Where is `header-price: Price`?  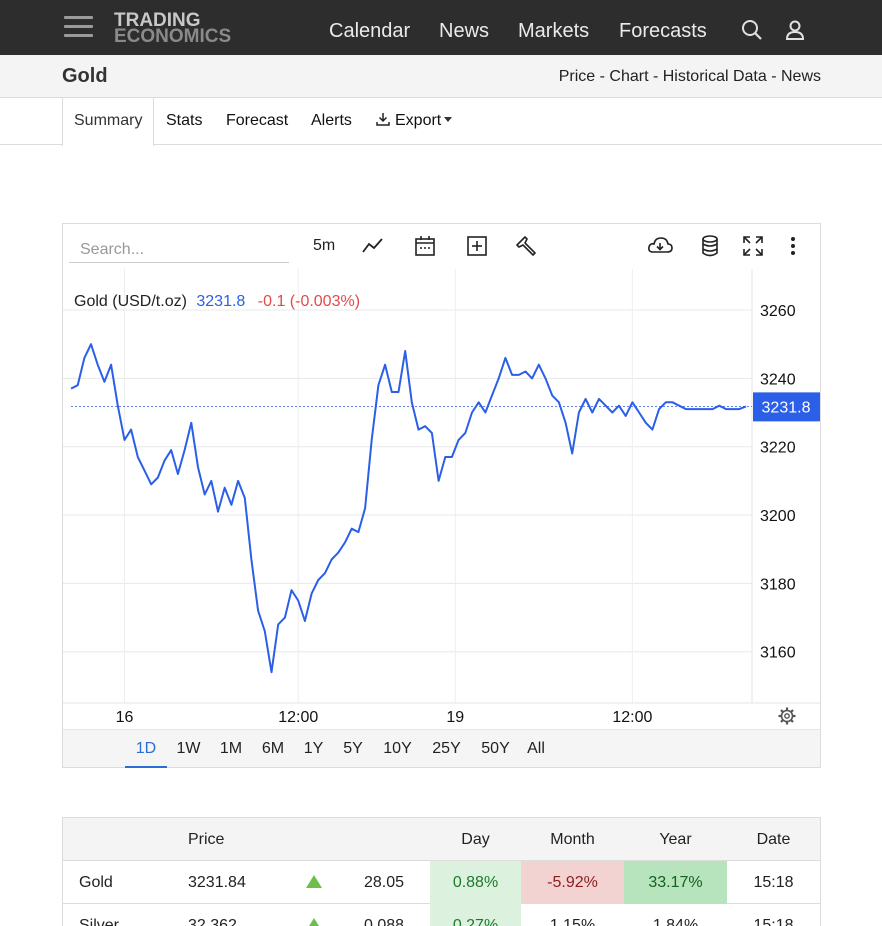
header-price: Price is located at coordinates (206, 839).